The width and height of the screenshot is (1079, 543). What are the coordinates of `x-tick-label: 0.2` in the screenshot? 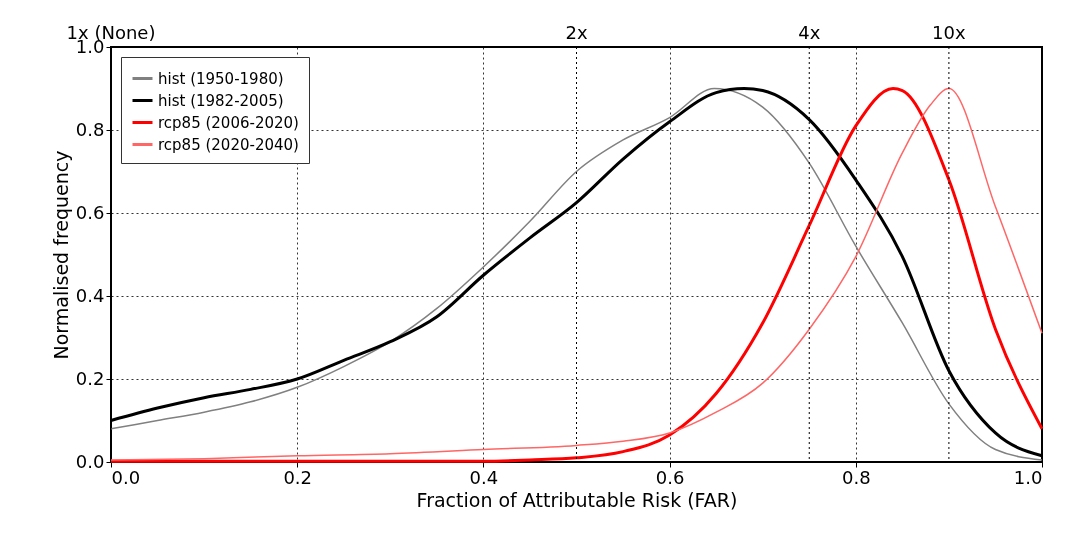 It's located at (298, 477).